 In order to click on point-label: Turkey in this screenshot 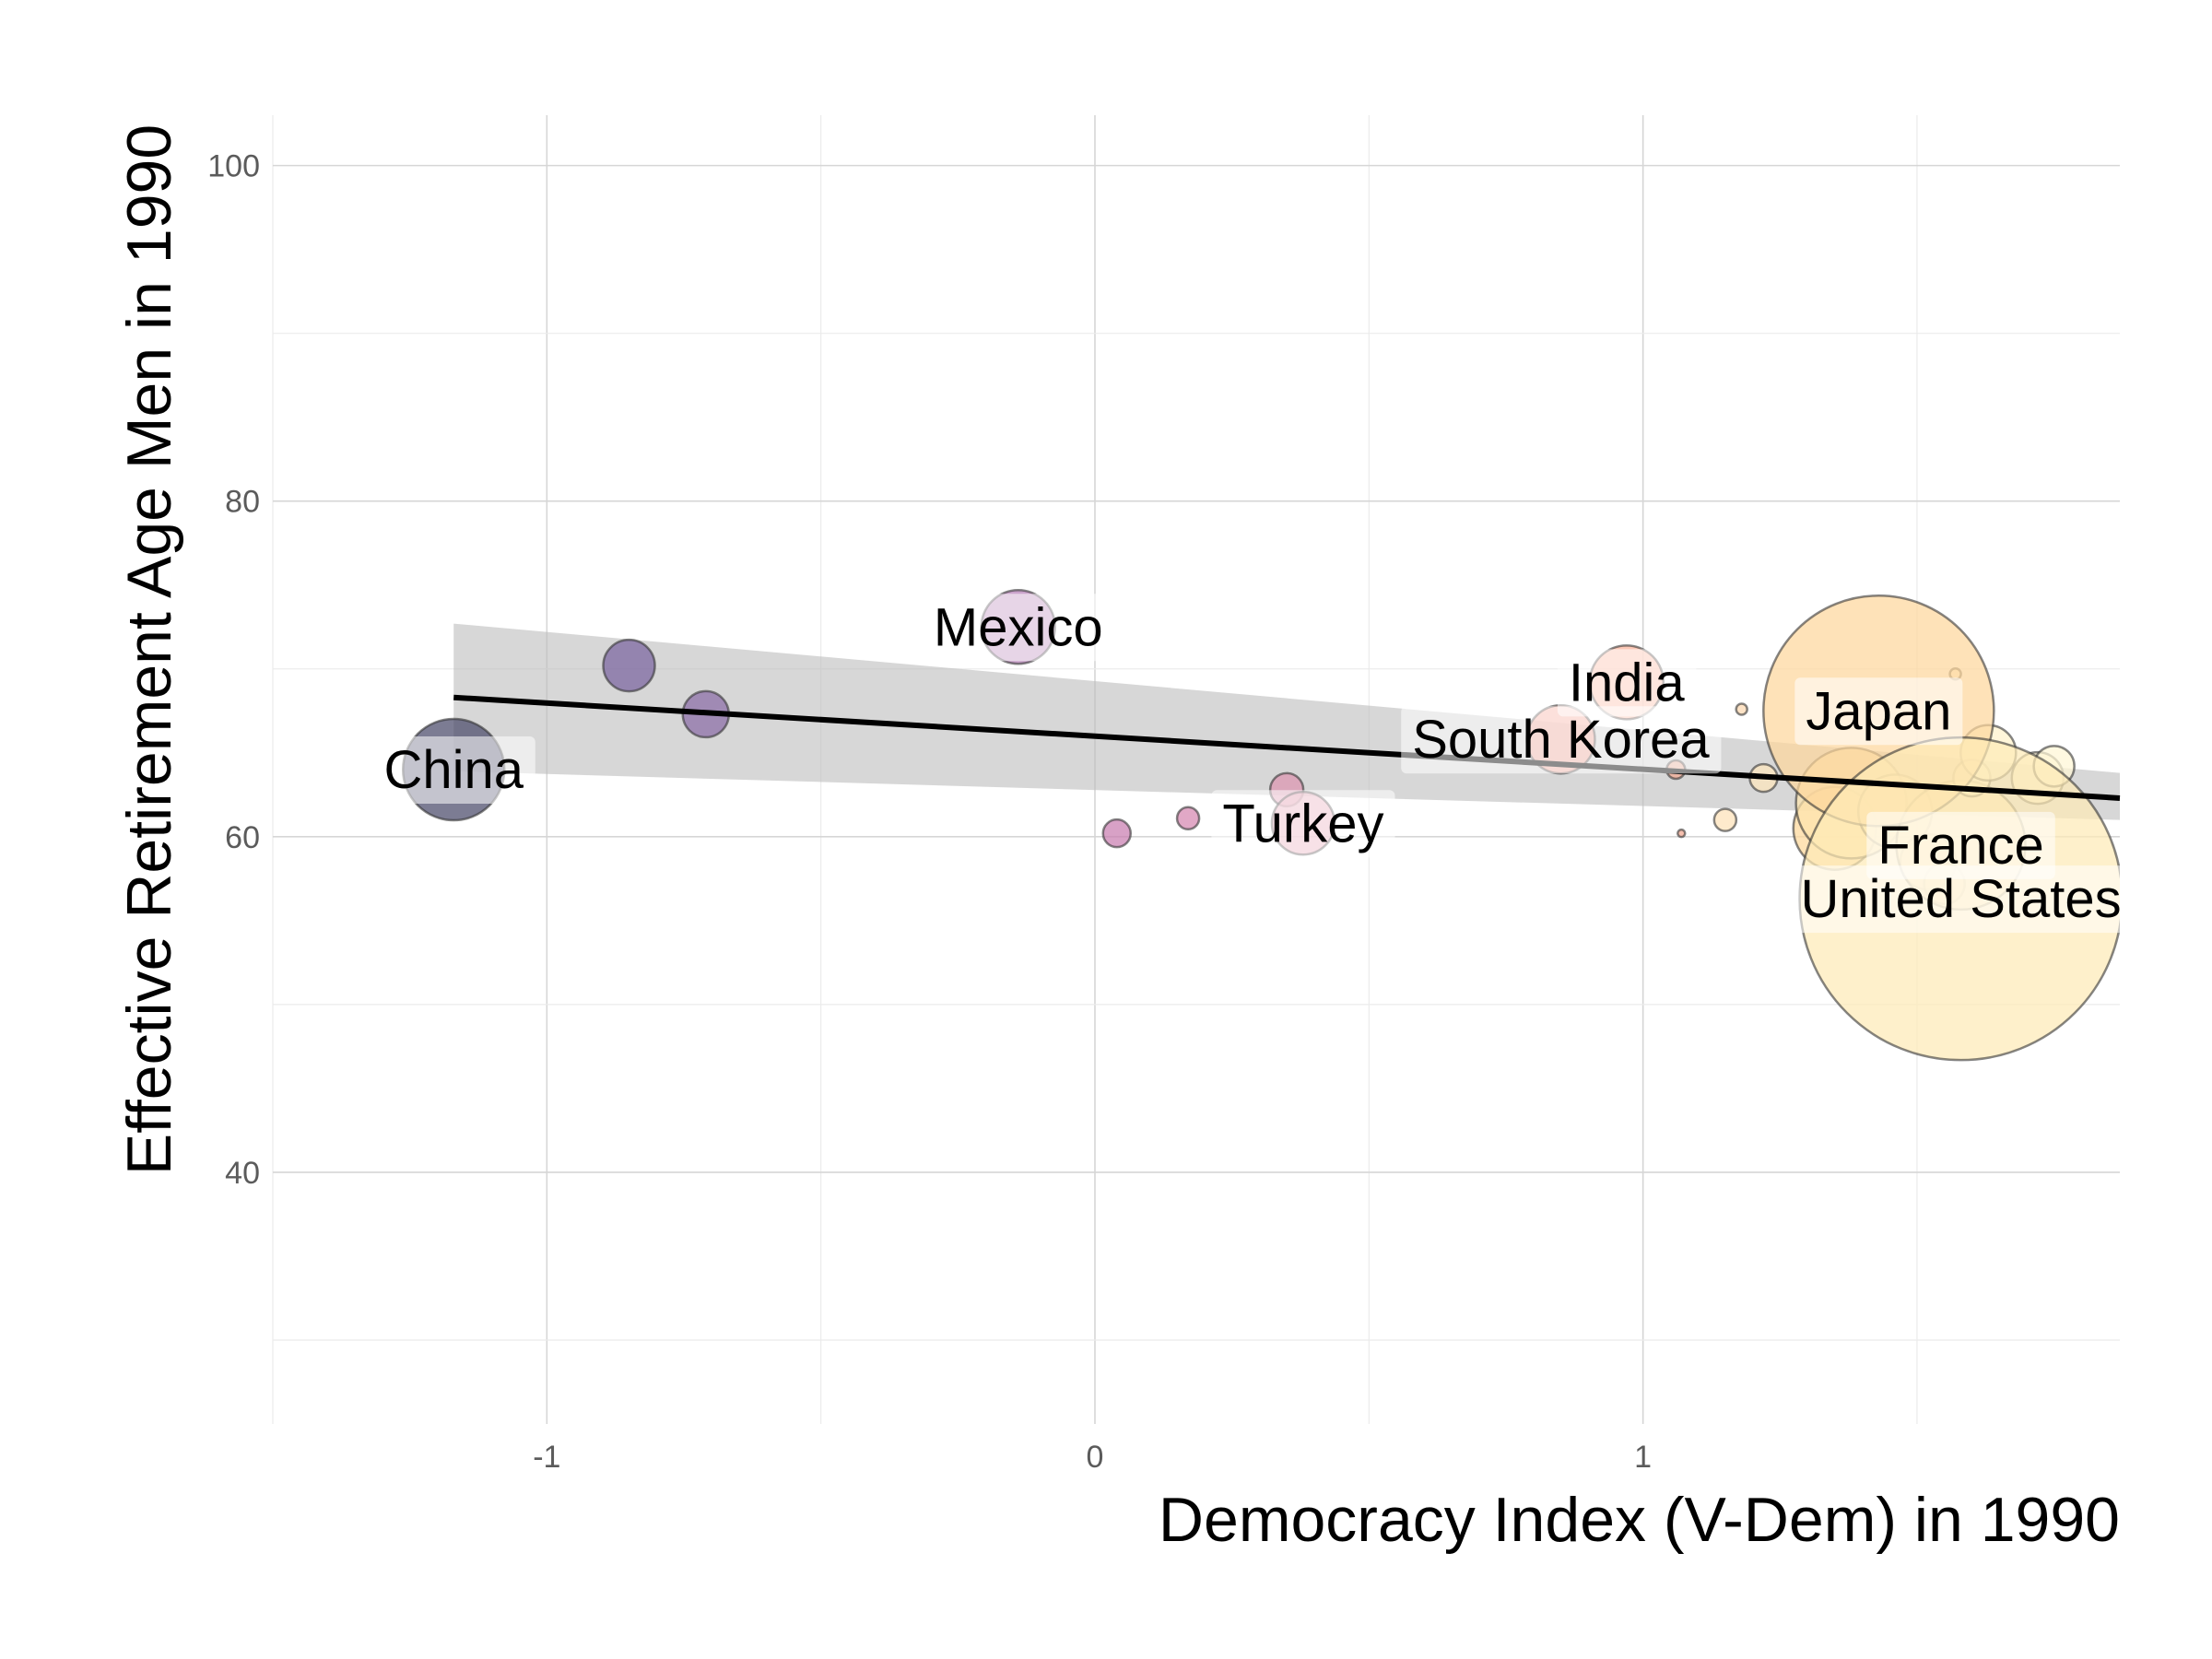, I will do `click(1302, 823)`.